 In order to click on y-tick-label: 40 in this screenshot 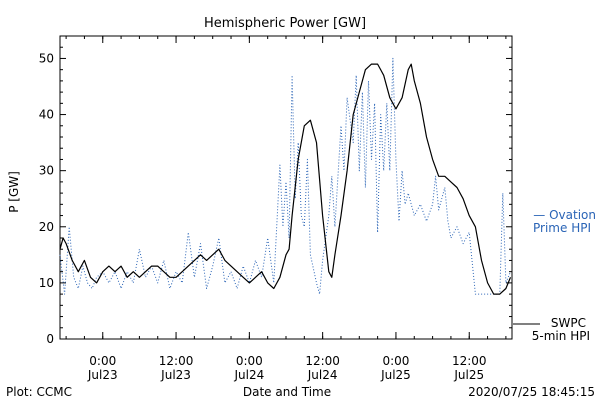, I will do `click(46, 115)`.